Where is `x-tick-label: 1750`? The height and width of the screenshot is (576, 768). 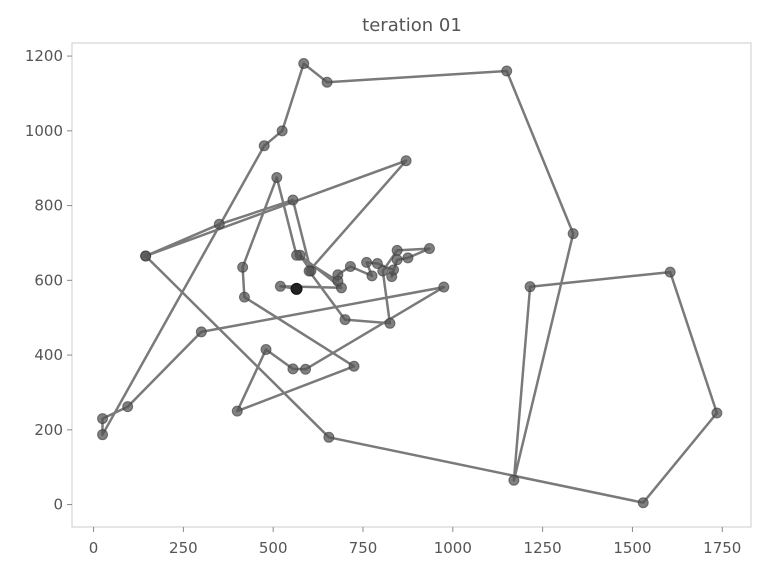 x-tick-label: 1750 is located at coordinates (722, 548).